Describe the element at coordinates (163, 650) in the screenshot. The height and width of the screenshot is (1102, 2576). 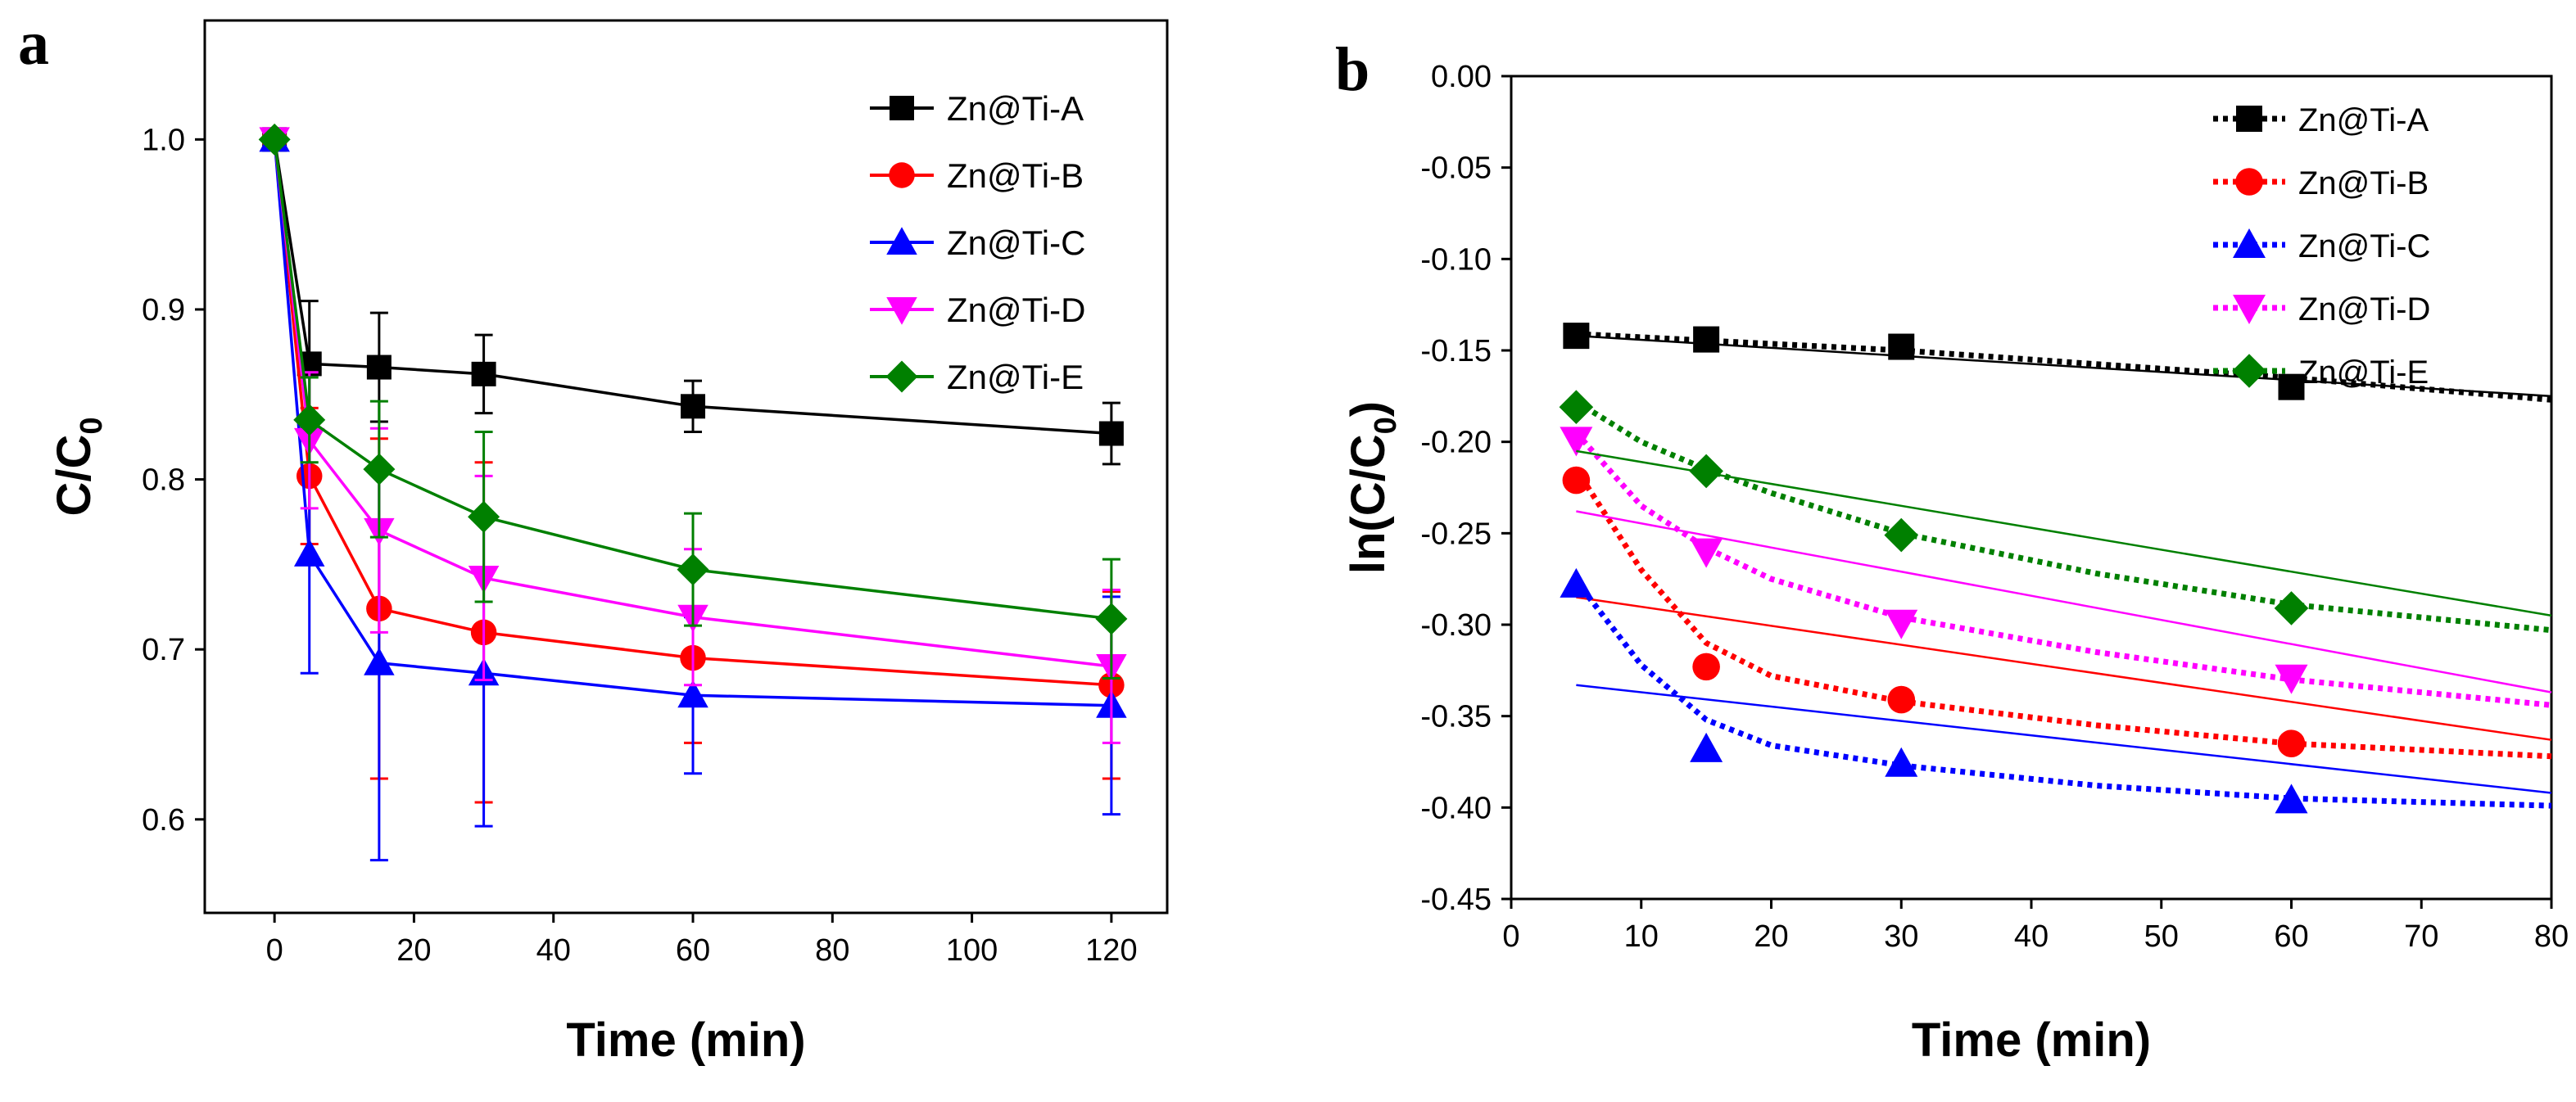
I see `y-tick-label: 0.7` at that location.